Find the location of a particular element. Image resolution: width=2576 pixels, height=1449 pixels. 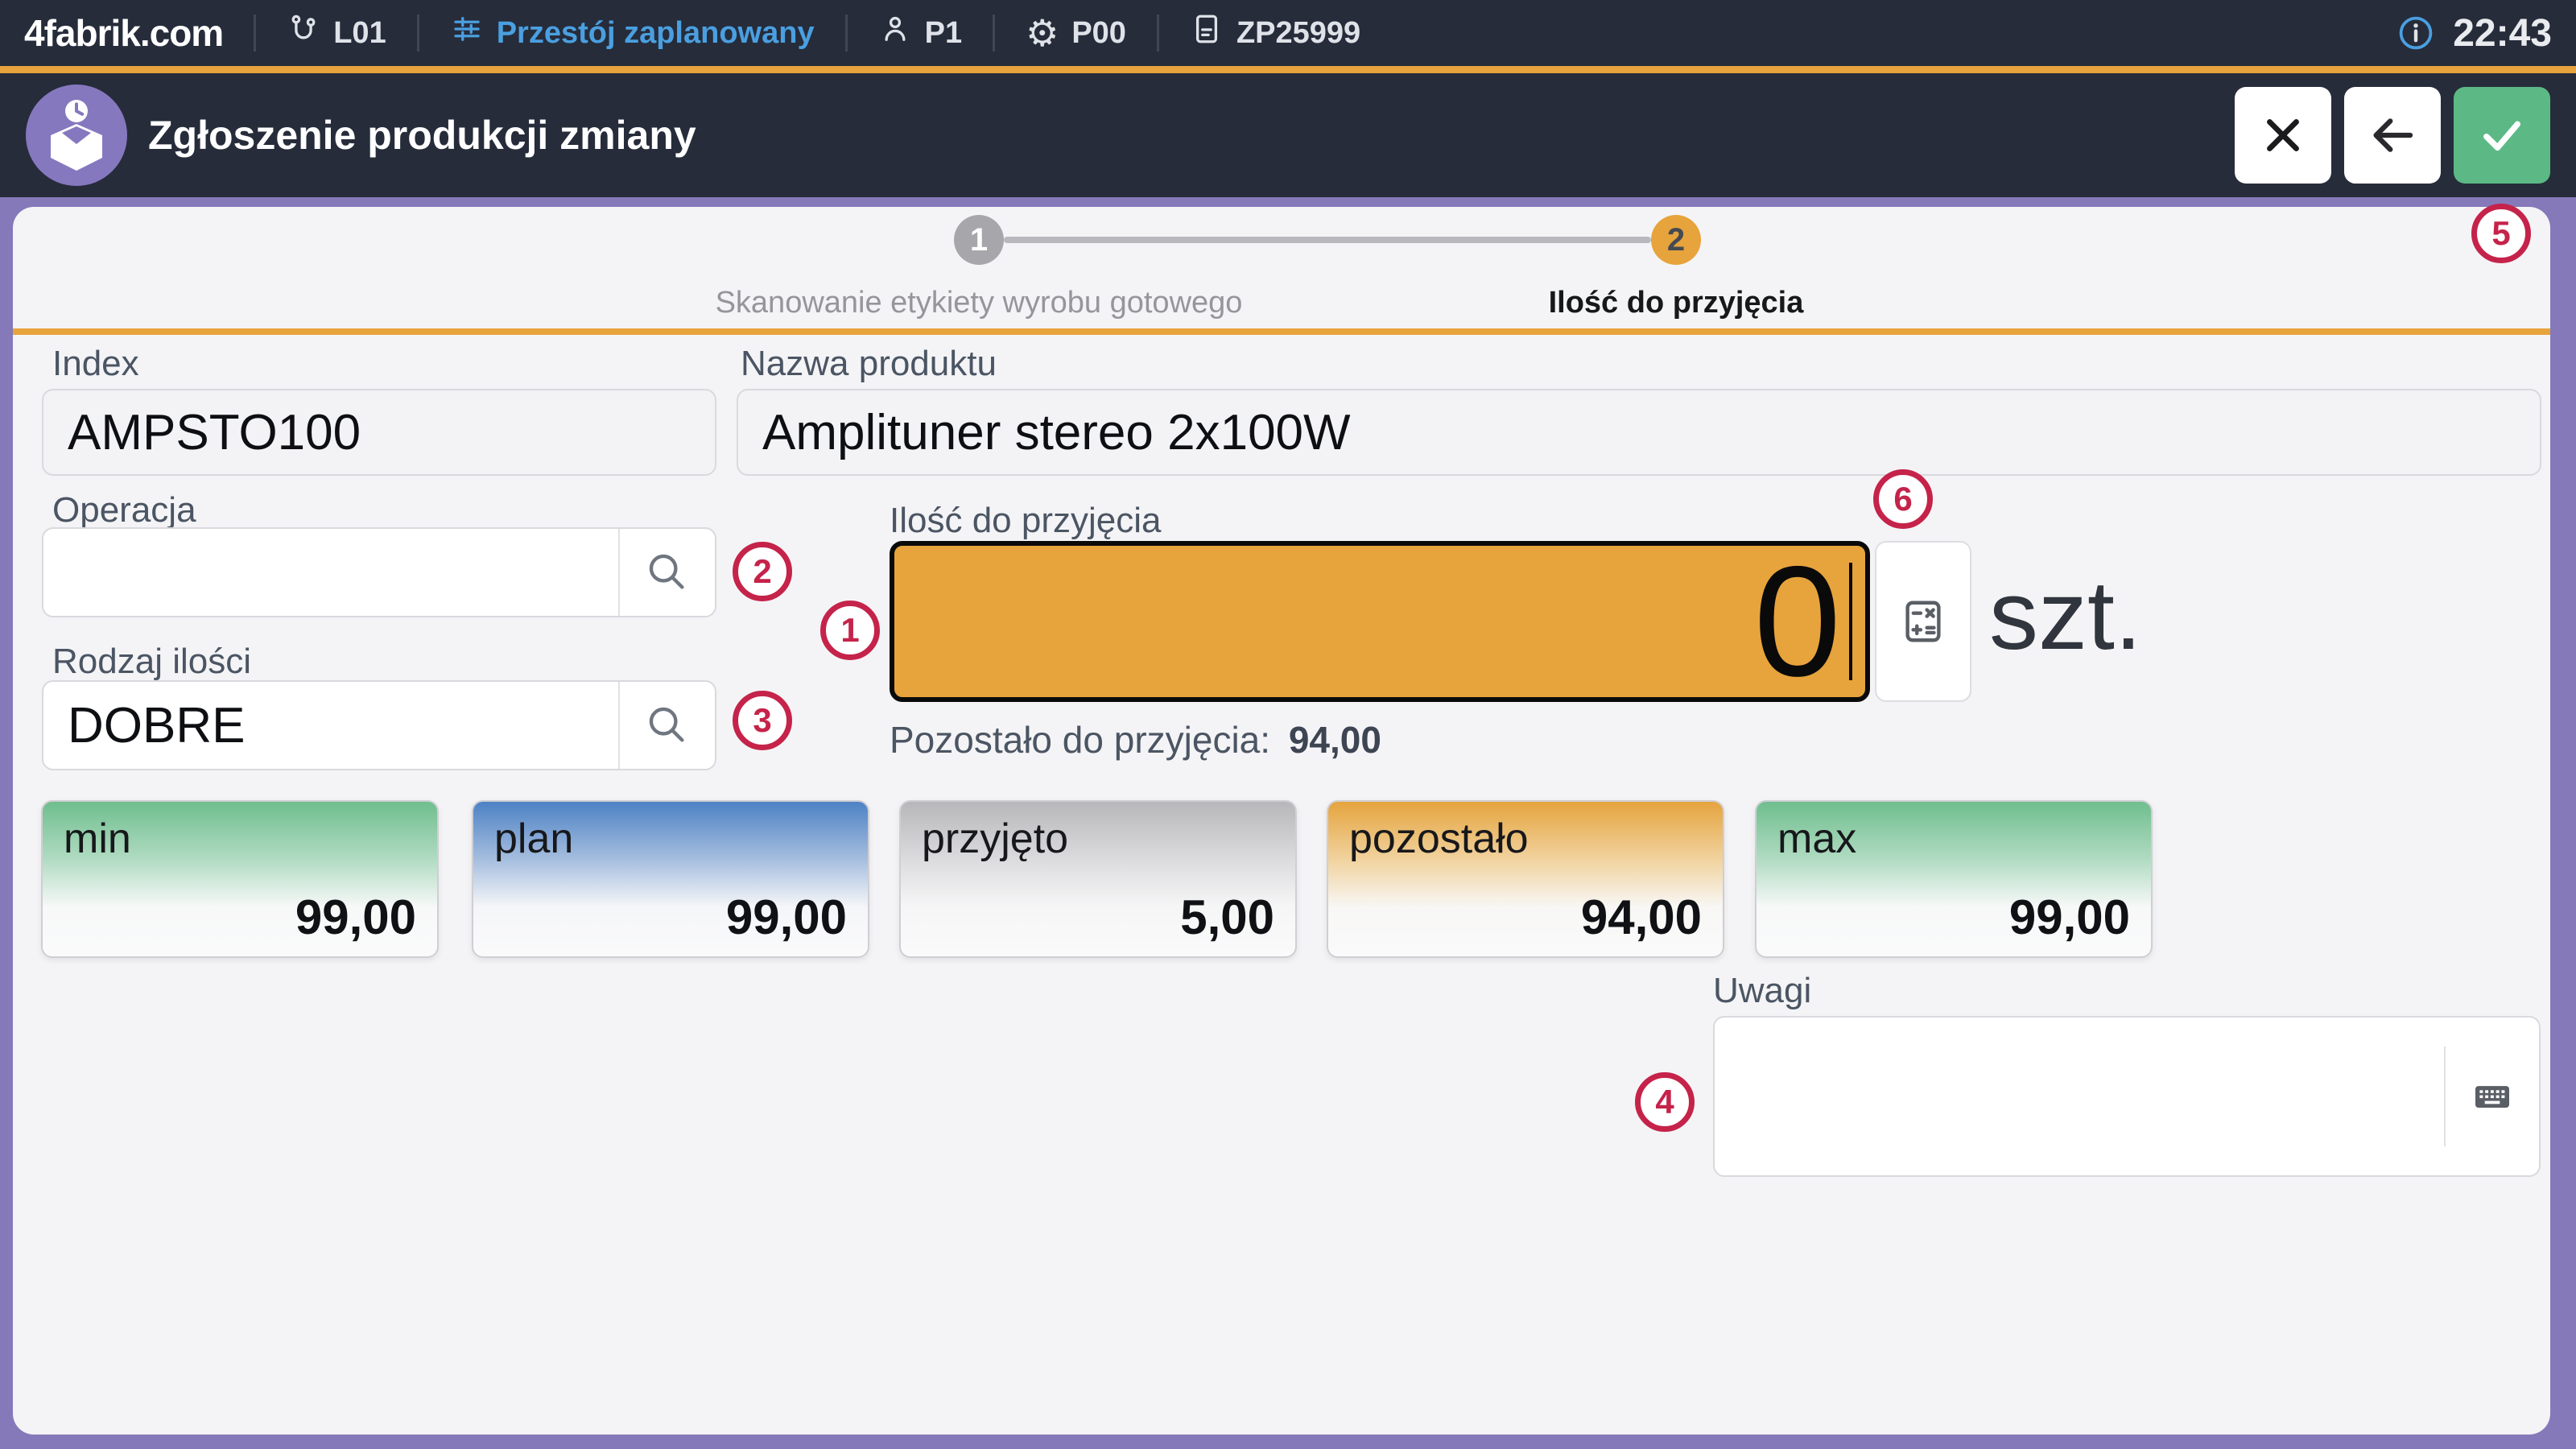

product-name-input is located at coordinates (1639, 432).